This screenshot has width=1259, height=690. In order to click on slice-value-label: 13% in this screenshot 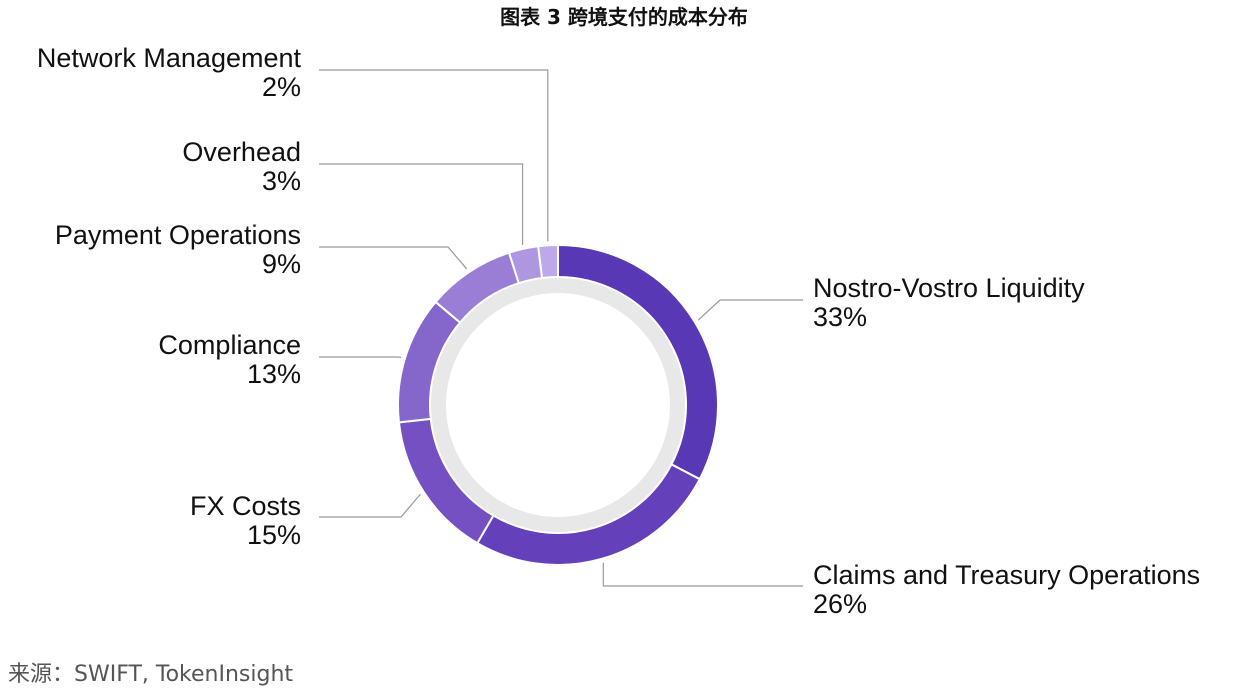, I will do `click(274, 374)`.